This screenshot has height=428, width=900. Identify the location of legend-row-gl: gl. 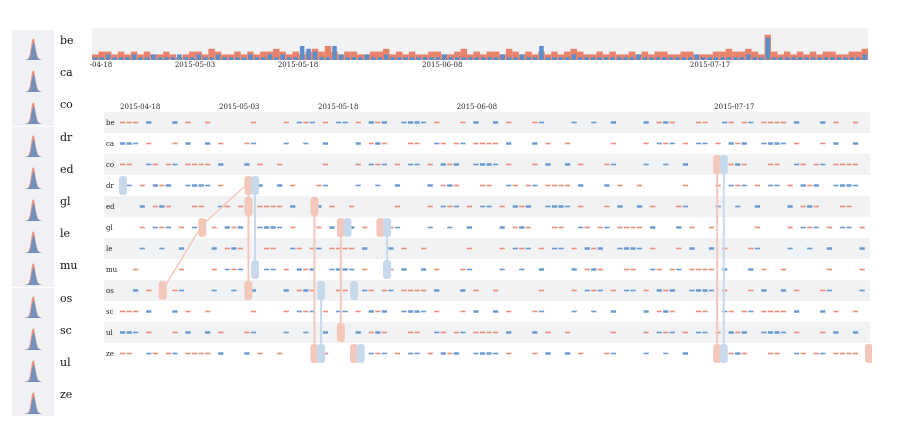
(48, 207).